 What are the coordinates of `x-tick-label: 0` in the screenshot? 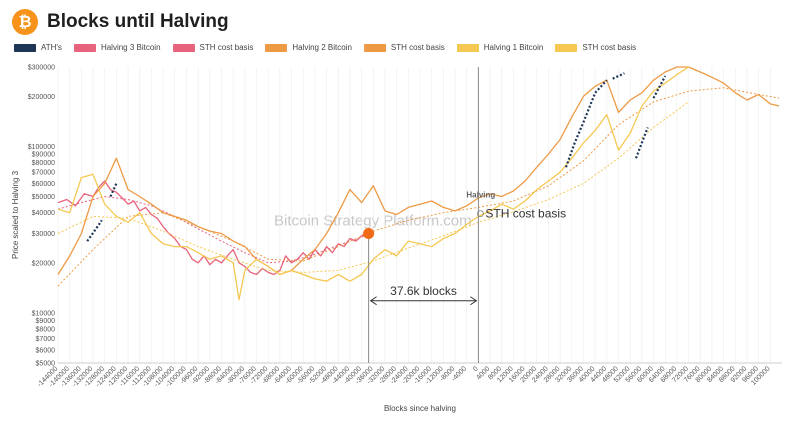 It's located at (476, 369).